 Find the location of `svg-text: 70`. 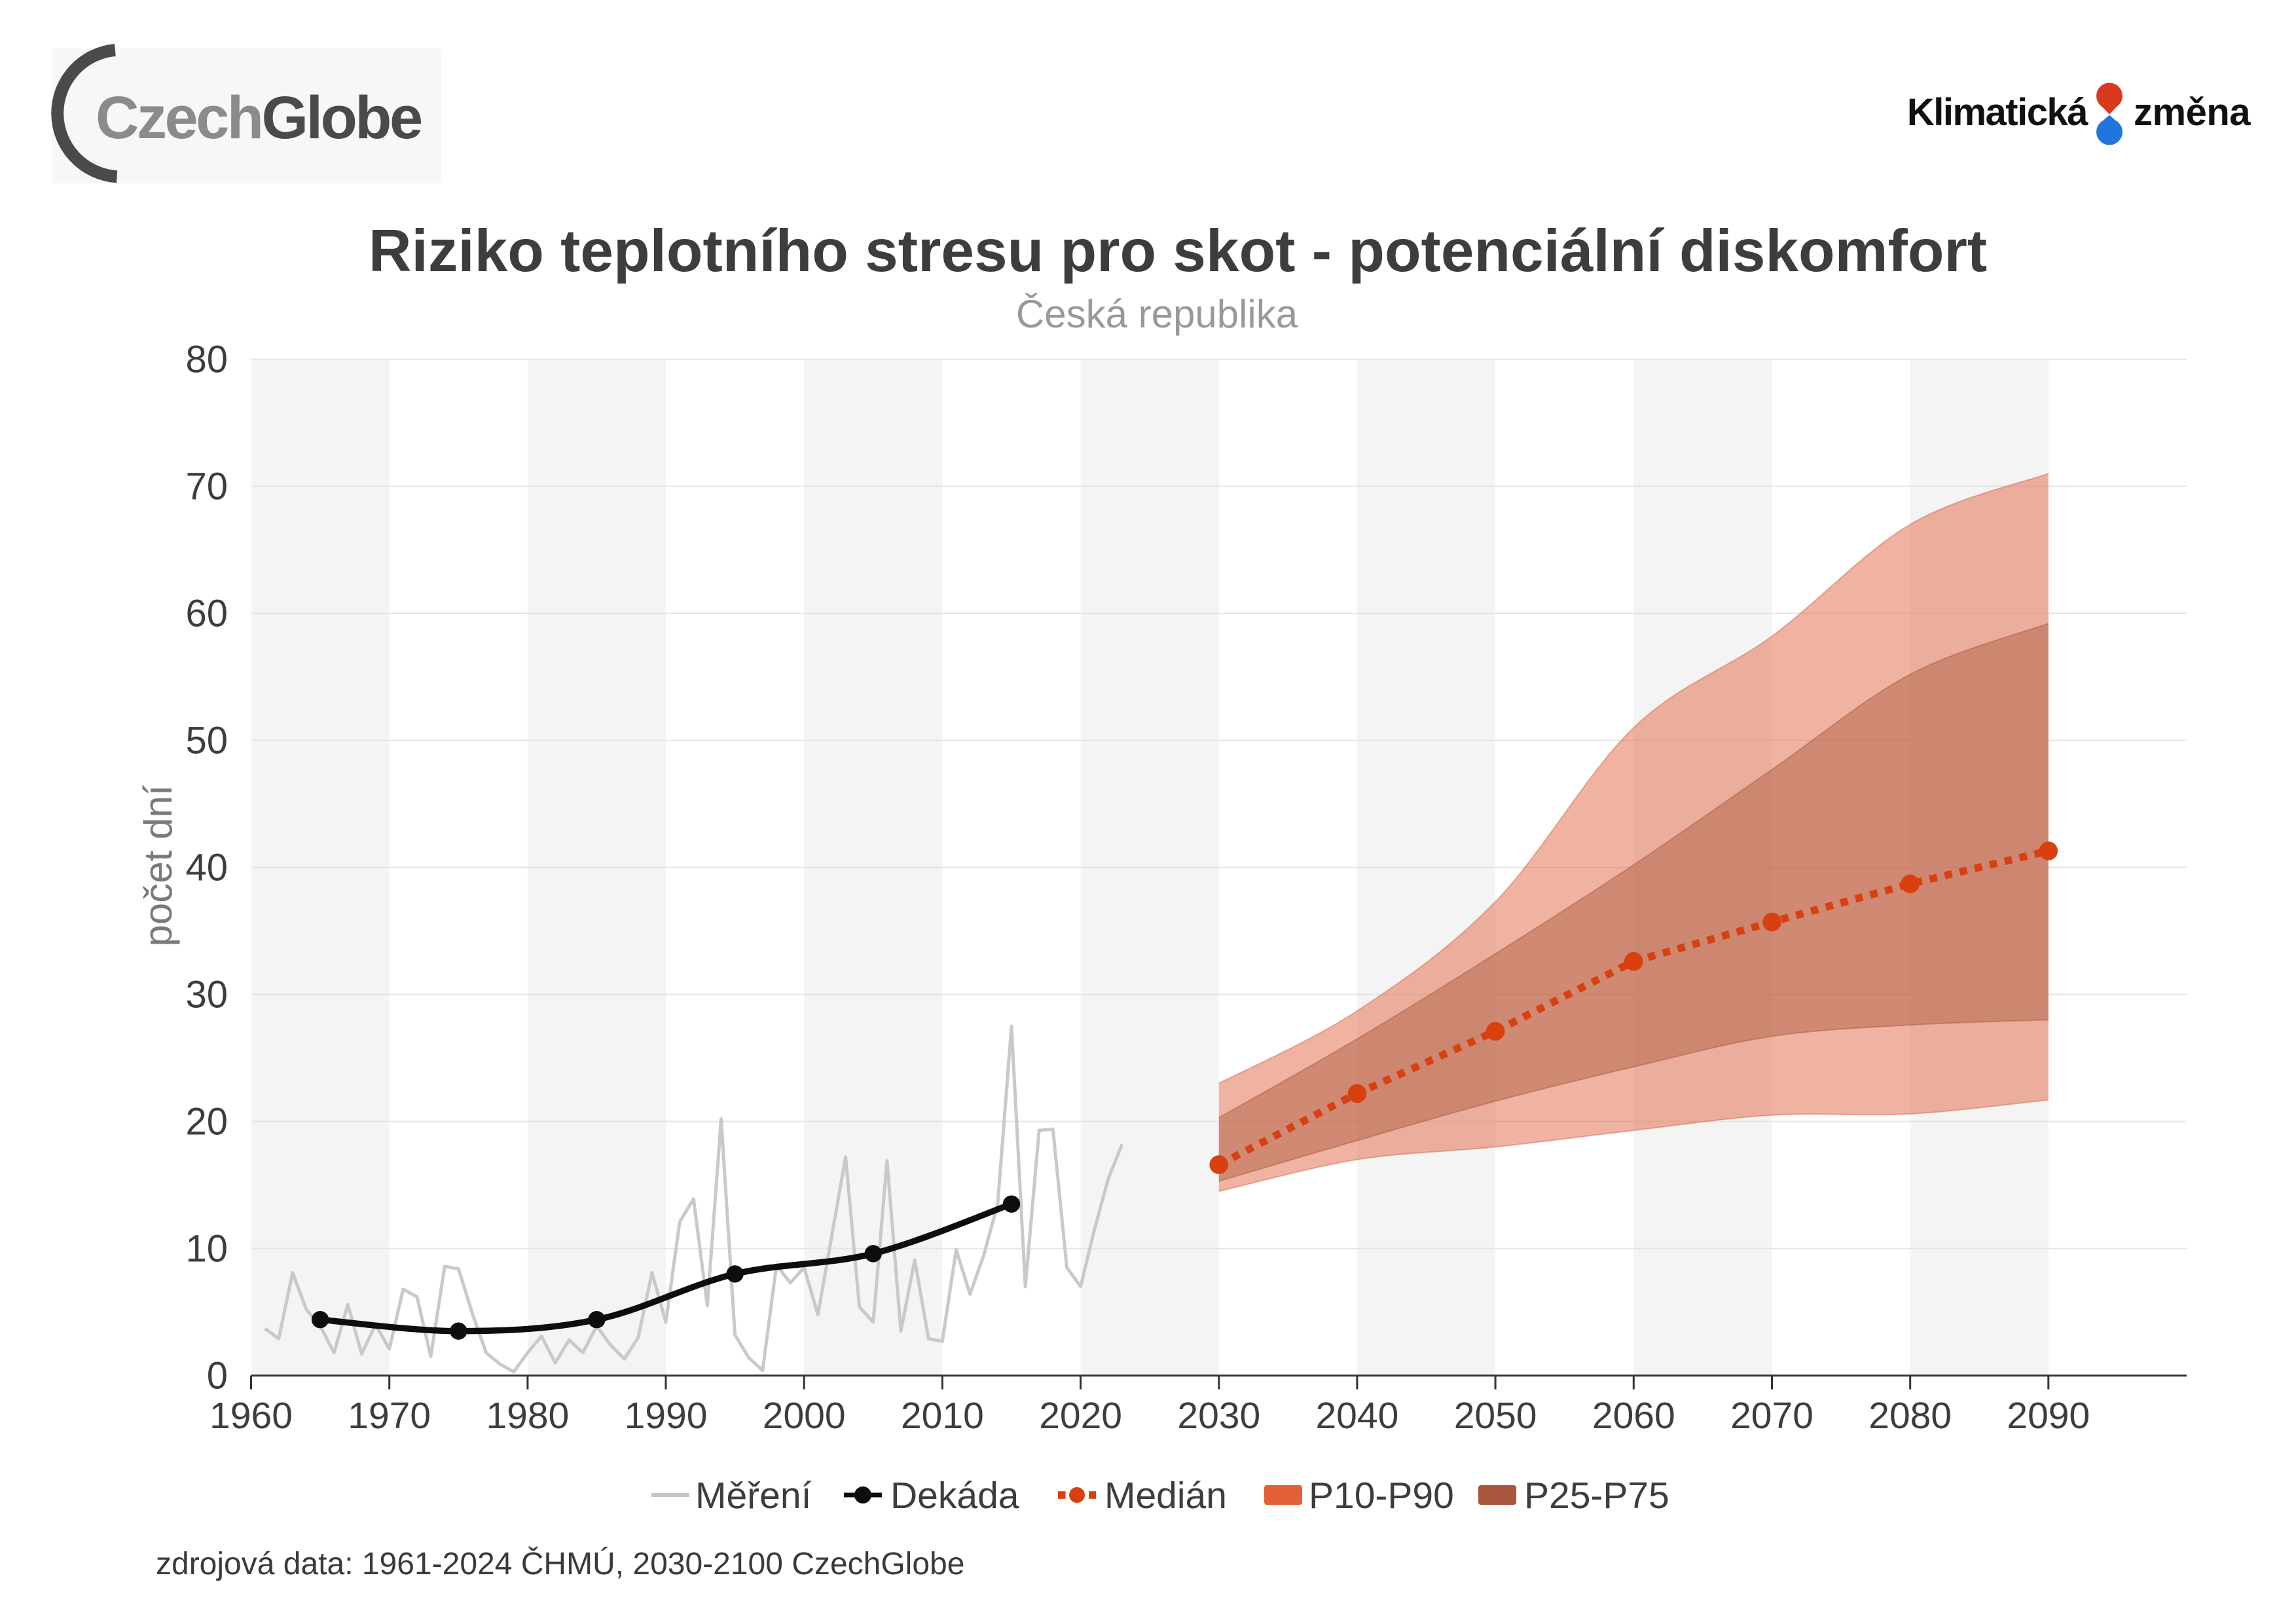

svg-text: 70 is located at coordinates (206, 487).